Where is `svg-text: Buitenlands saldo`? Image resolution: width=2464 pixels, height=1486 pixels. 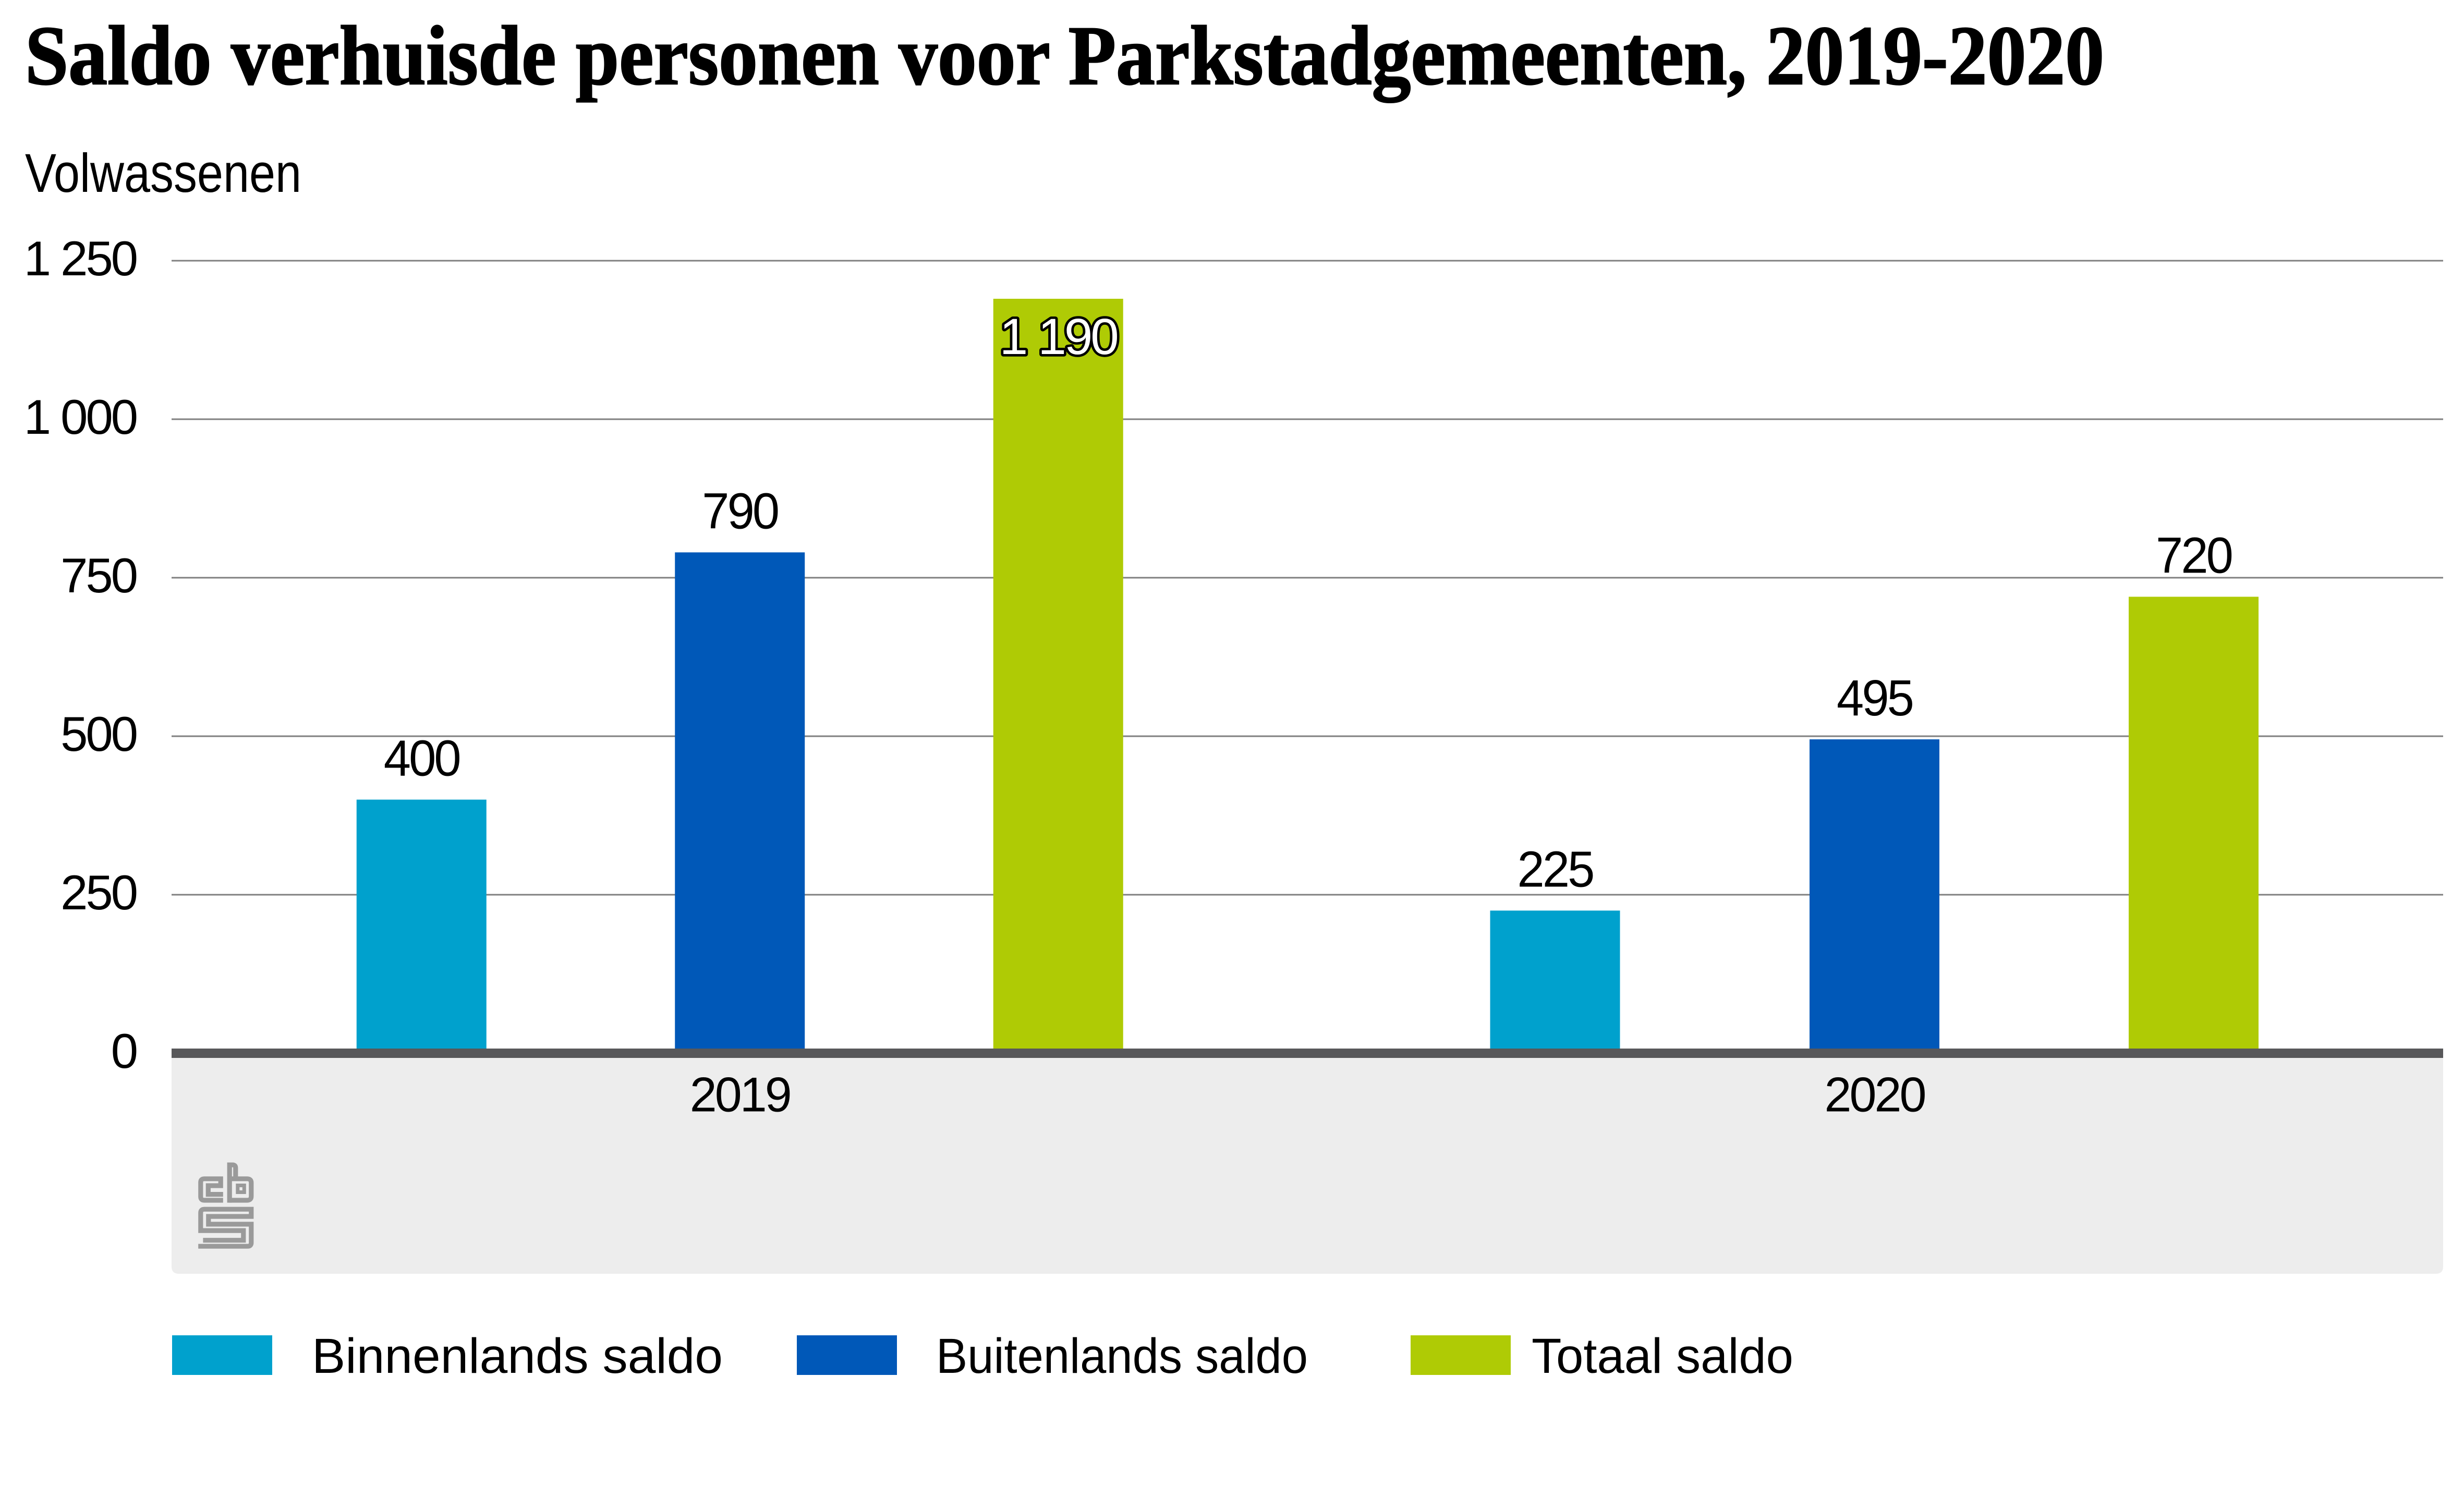
svg-text: Buitenlands saldo is located at coordinates (1122, 1357).